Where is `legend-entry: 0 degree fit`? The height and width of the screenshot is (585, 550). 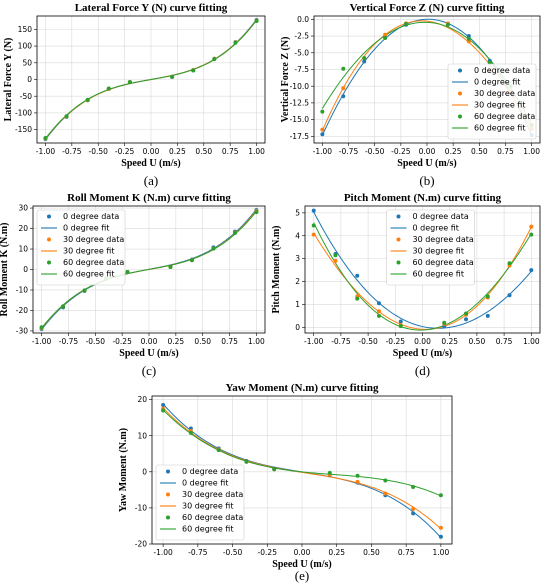 legend-entry: 0 degree fit is located at coordinates (86, 228).